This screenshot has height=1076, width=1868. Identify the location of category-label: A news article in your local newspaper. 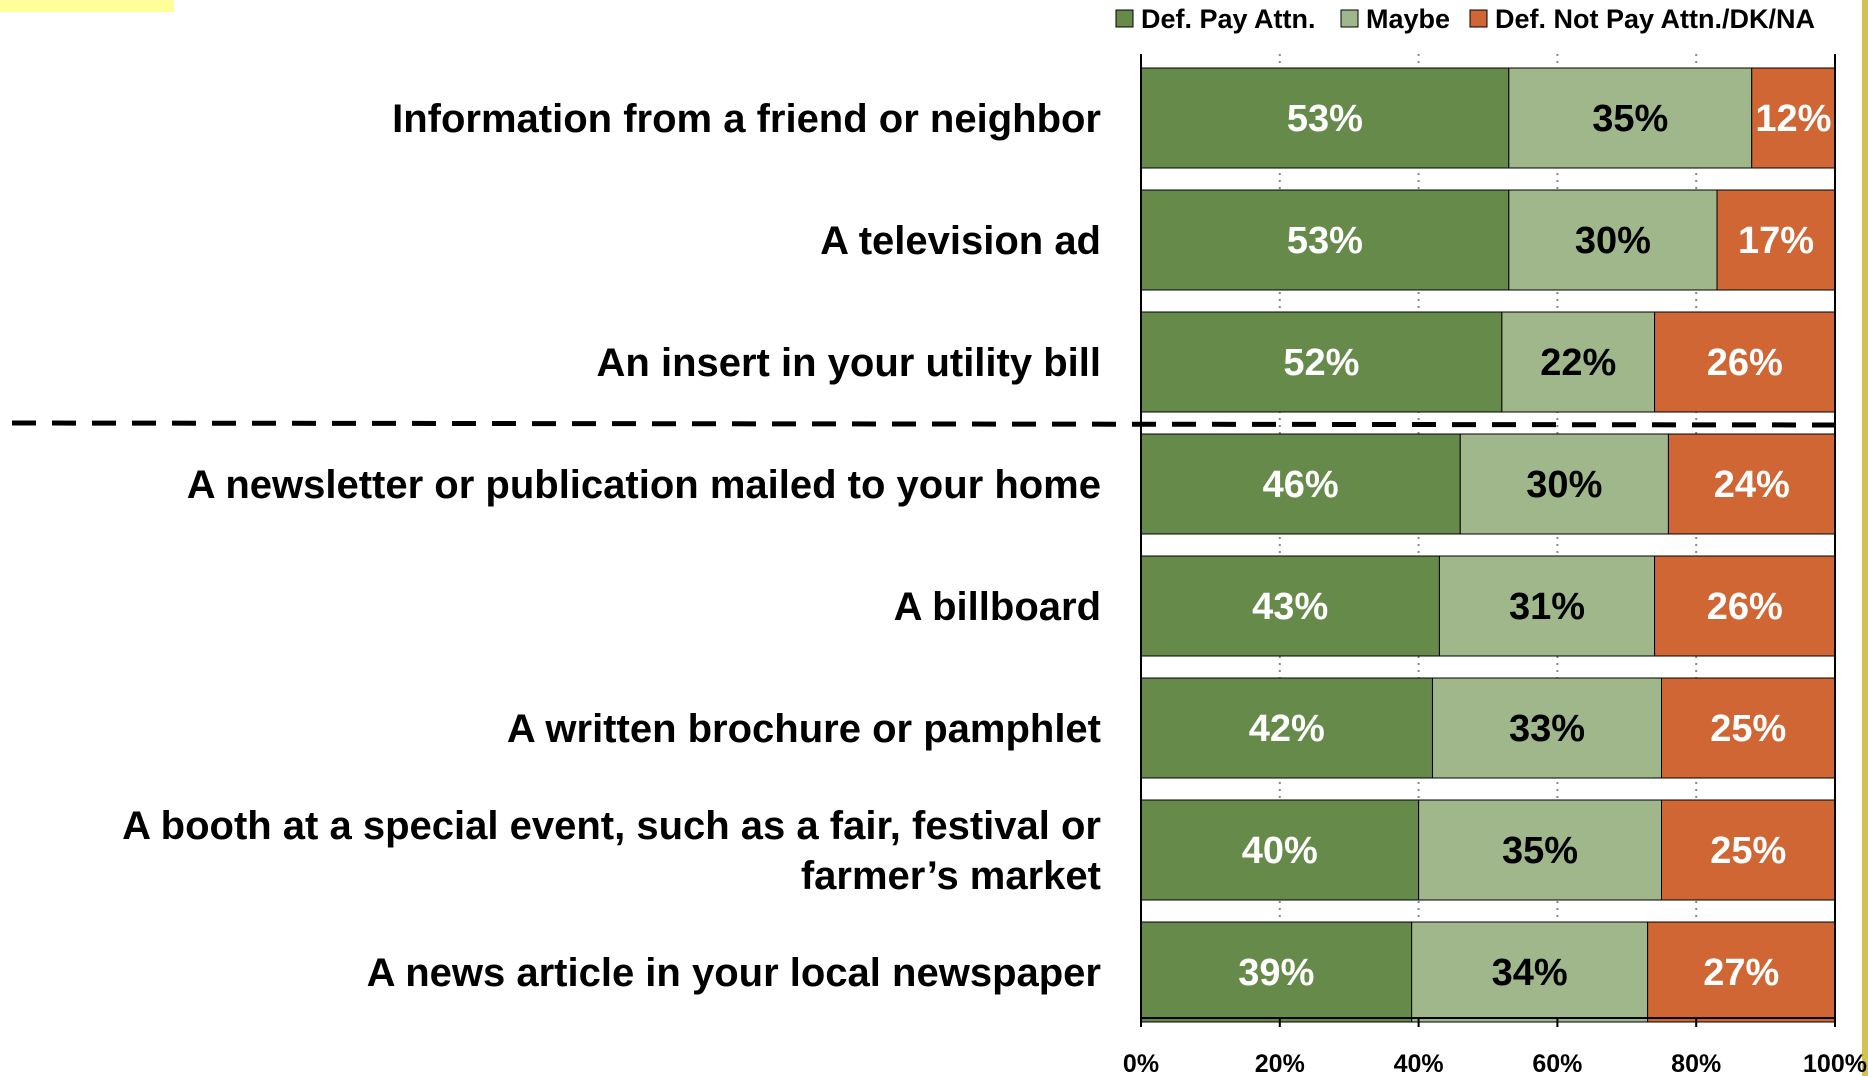
(734, 973).